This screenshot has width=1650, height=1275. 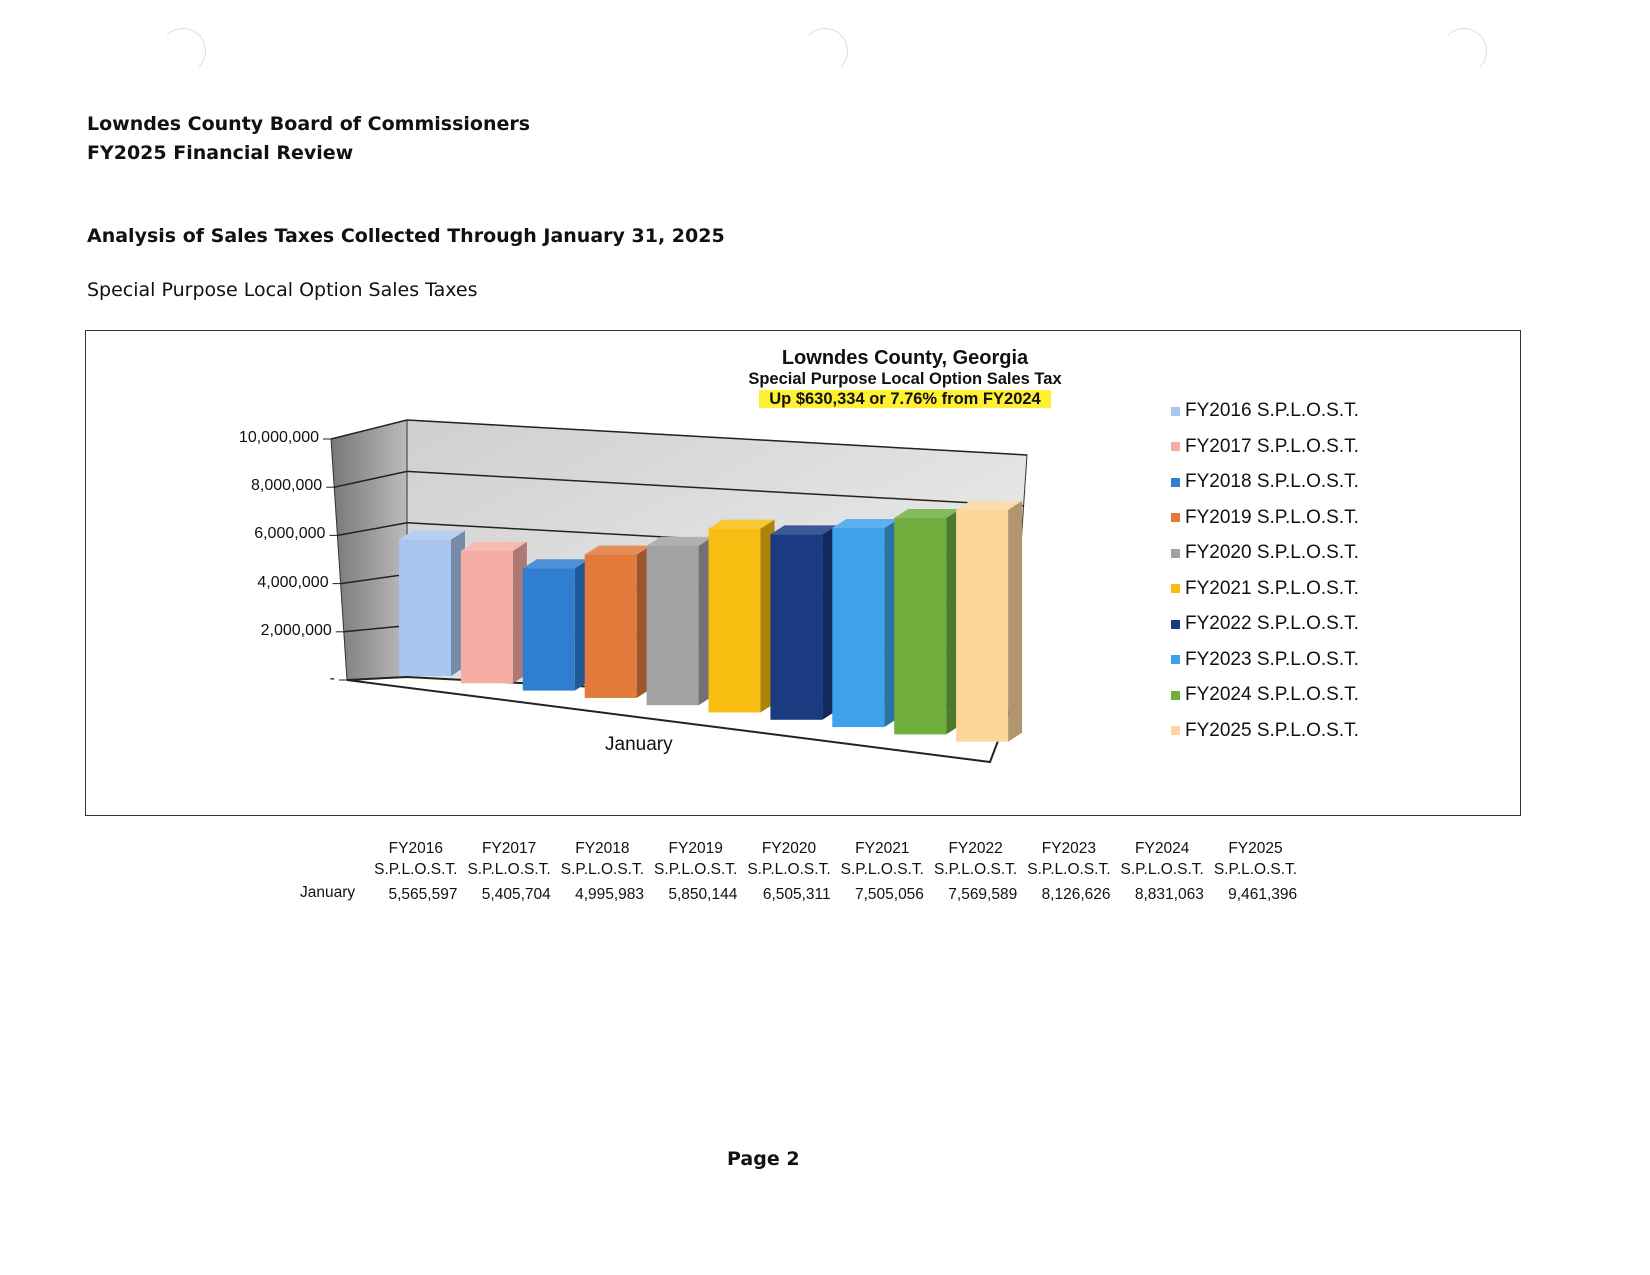 I want to click on table-cell: 7,569,589, so click(x=983, y=894).